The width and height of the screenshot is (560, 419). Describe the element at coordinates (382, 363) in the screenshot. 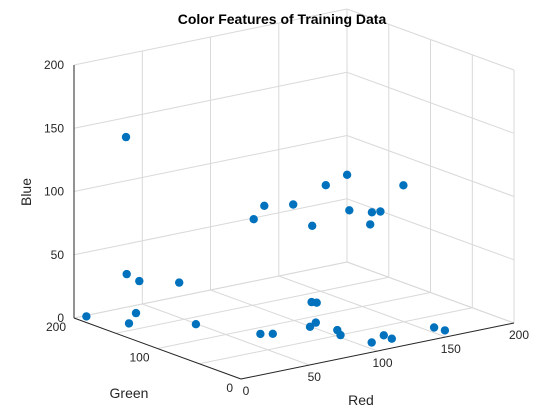

I see `x-tick-label: 100` at that location.